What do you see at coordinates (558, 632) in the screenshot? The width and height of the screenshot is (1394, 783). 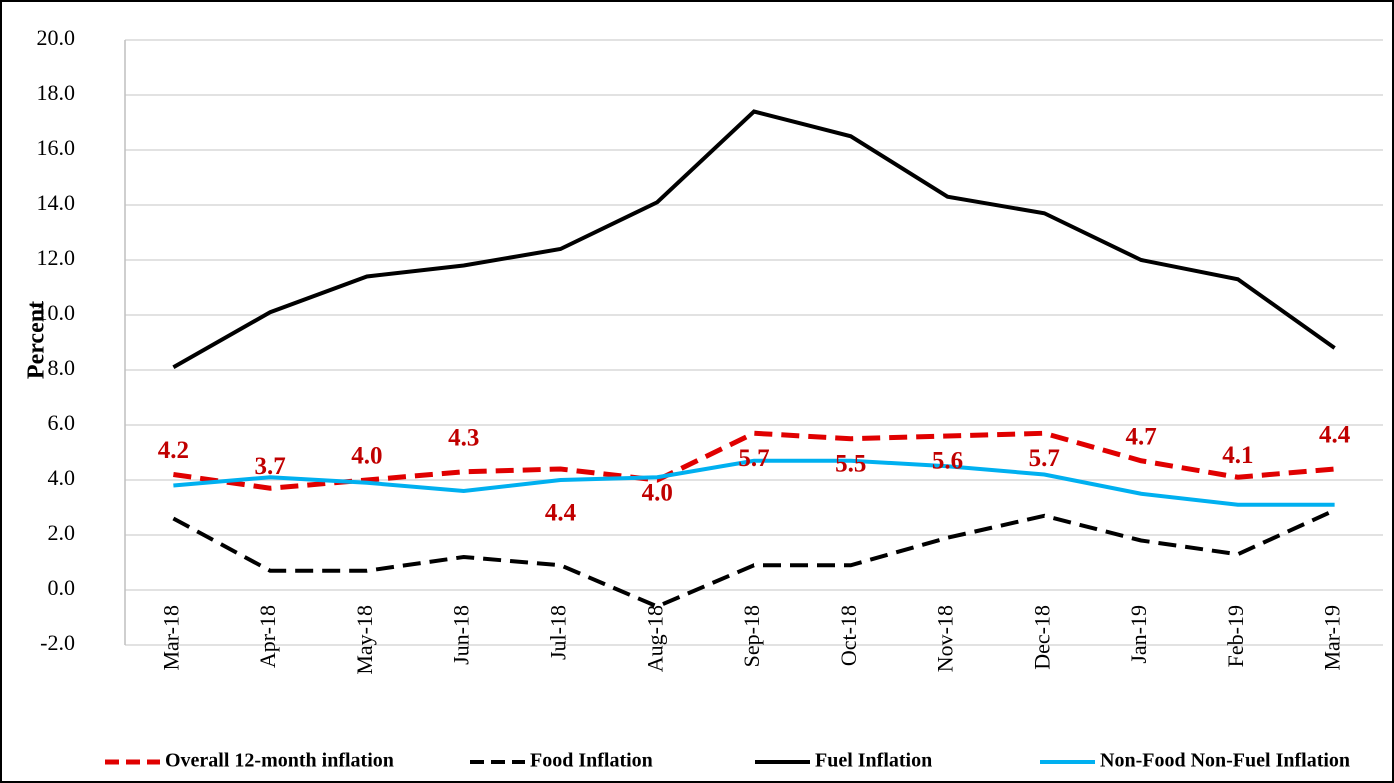 I see `x-tick-label: Jul-18` at bounding box center [558, 632].